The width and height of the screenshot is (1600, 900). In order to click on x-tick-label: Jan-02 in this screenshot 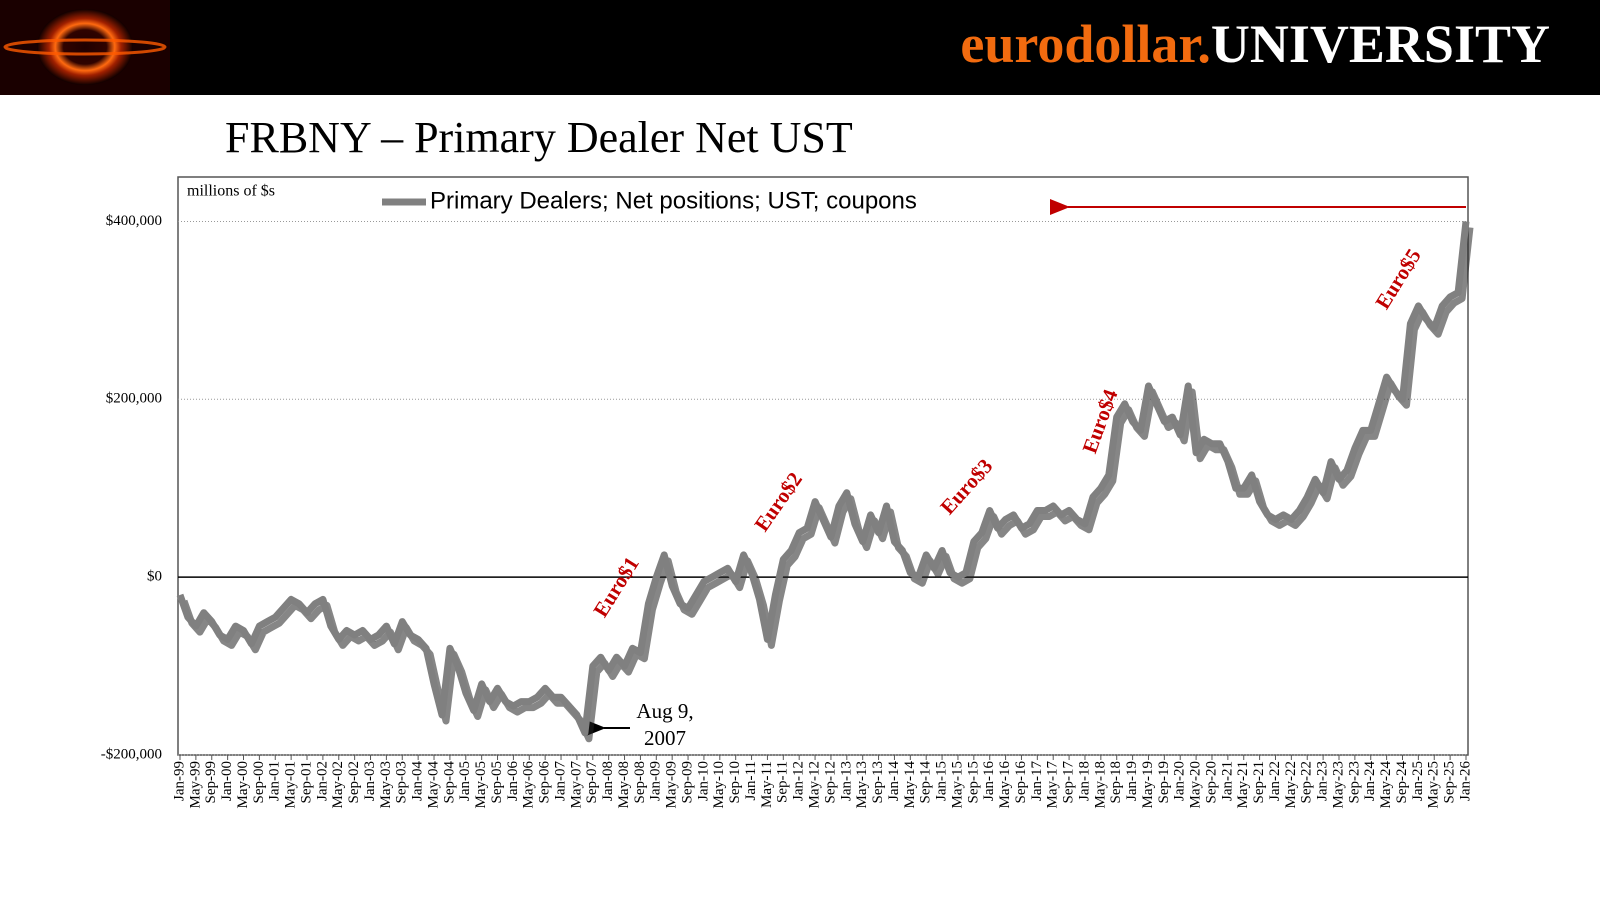, I will do `click(322, 781)`.